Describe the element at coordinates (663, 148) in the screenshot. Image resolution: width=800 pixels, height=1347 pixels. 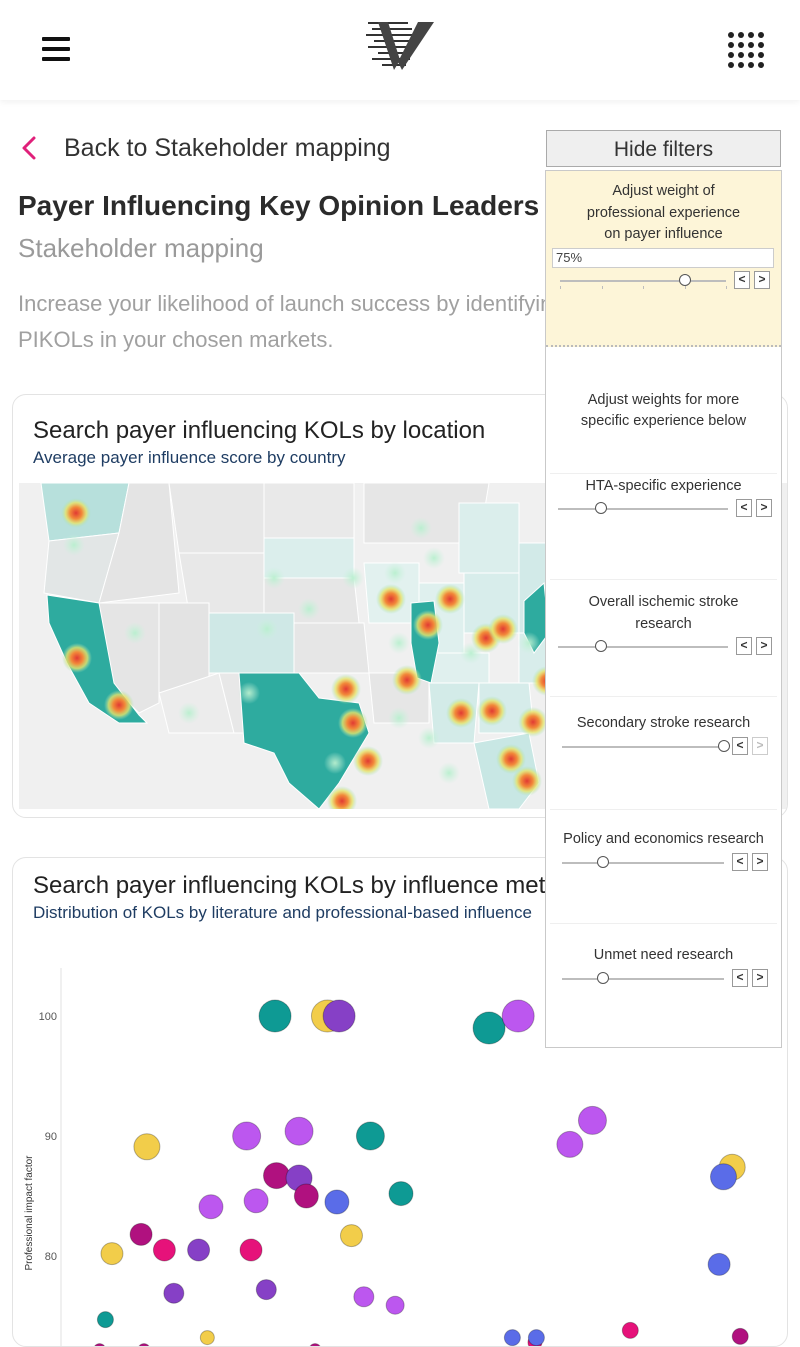
I see `hide-filters-button: Hide filters` at that location.